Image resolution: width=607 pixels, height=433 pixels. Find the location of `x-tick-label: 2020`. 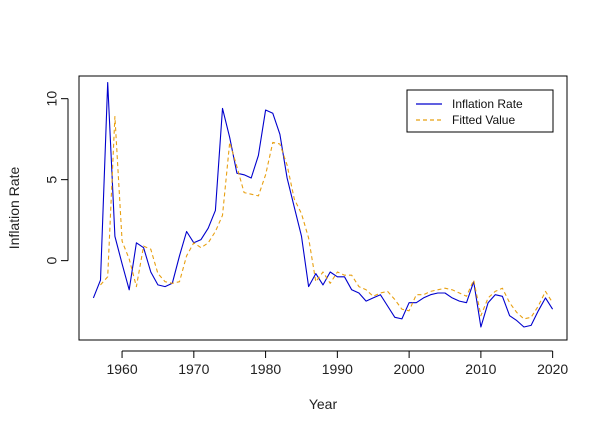

x-tick-label: 2020 is located at coordinates (552, 369).